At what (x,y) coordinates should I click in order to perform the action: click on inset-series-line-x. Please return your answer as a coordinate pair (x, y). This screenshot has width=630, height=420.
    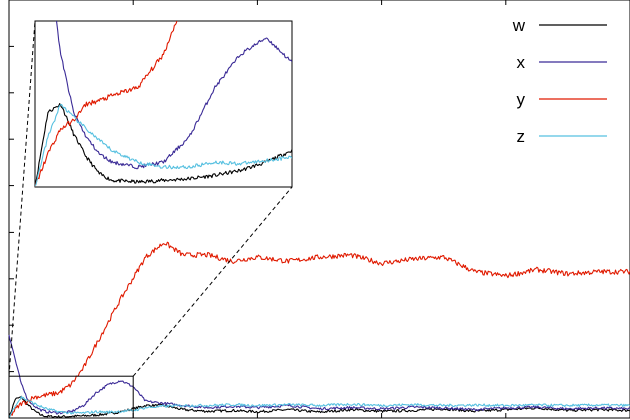
    Looking at the image, I should click on (173, 95).